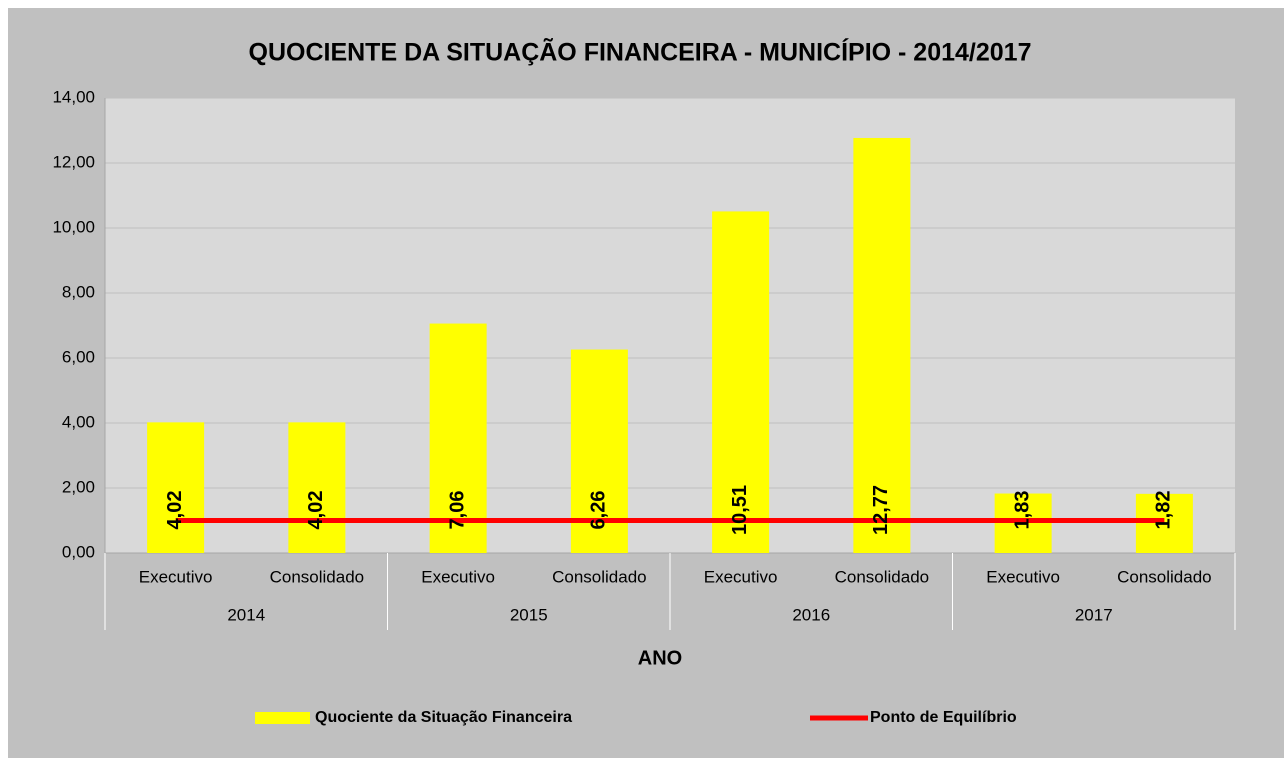  Describe the element at coordinates (1094, 614) in the screenshot. I see `group-label: 2017` at that location.